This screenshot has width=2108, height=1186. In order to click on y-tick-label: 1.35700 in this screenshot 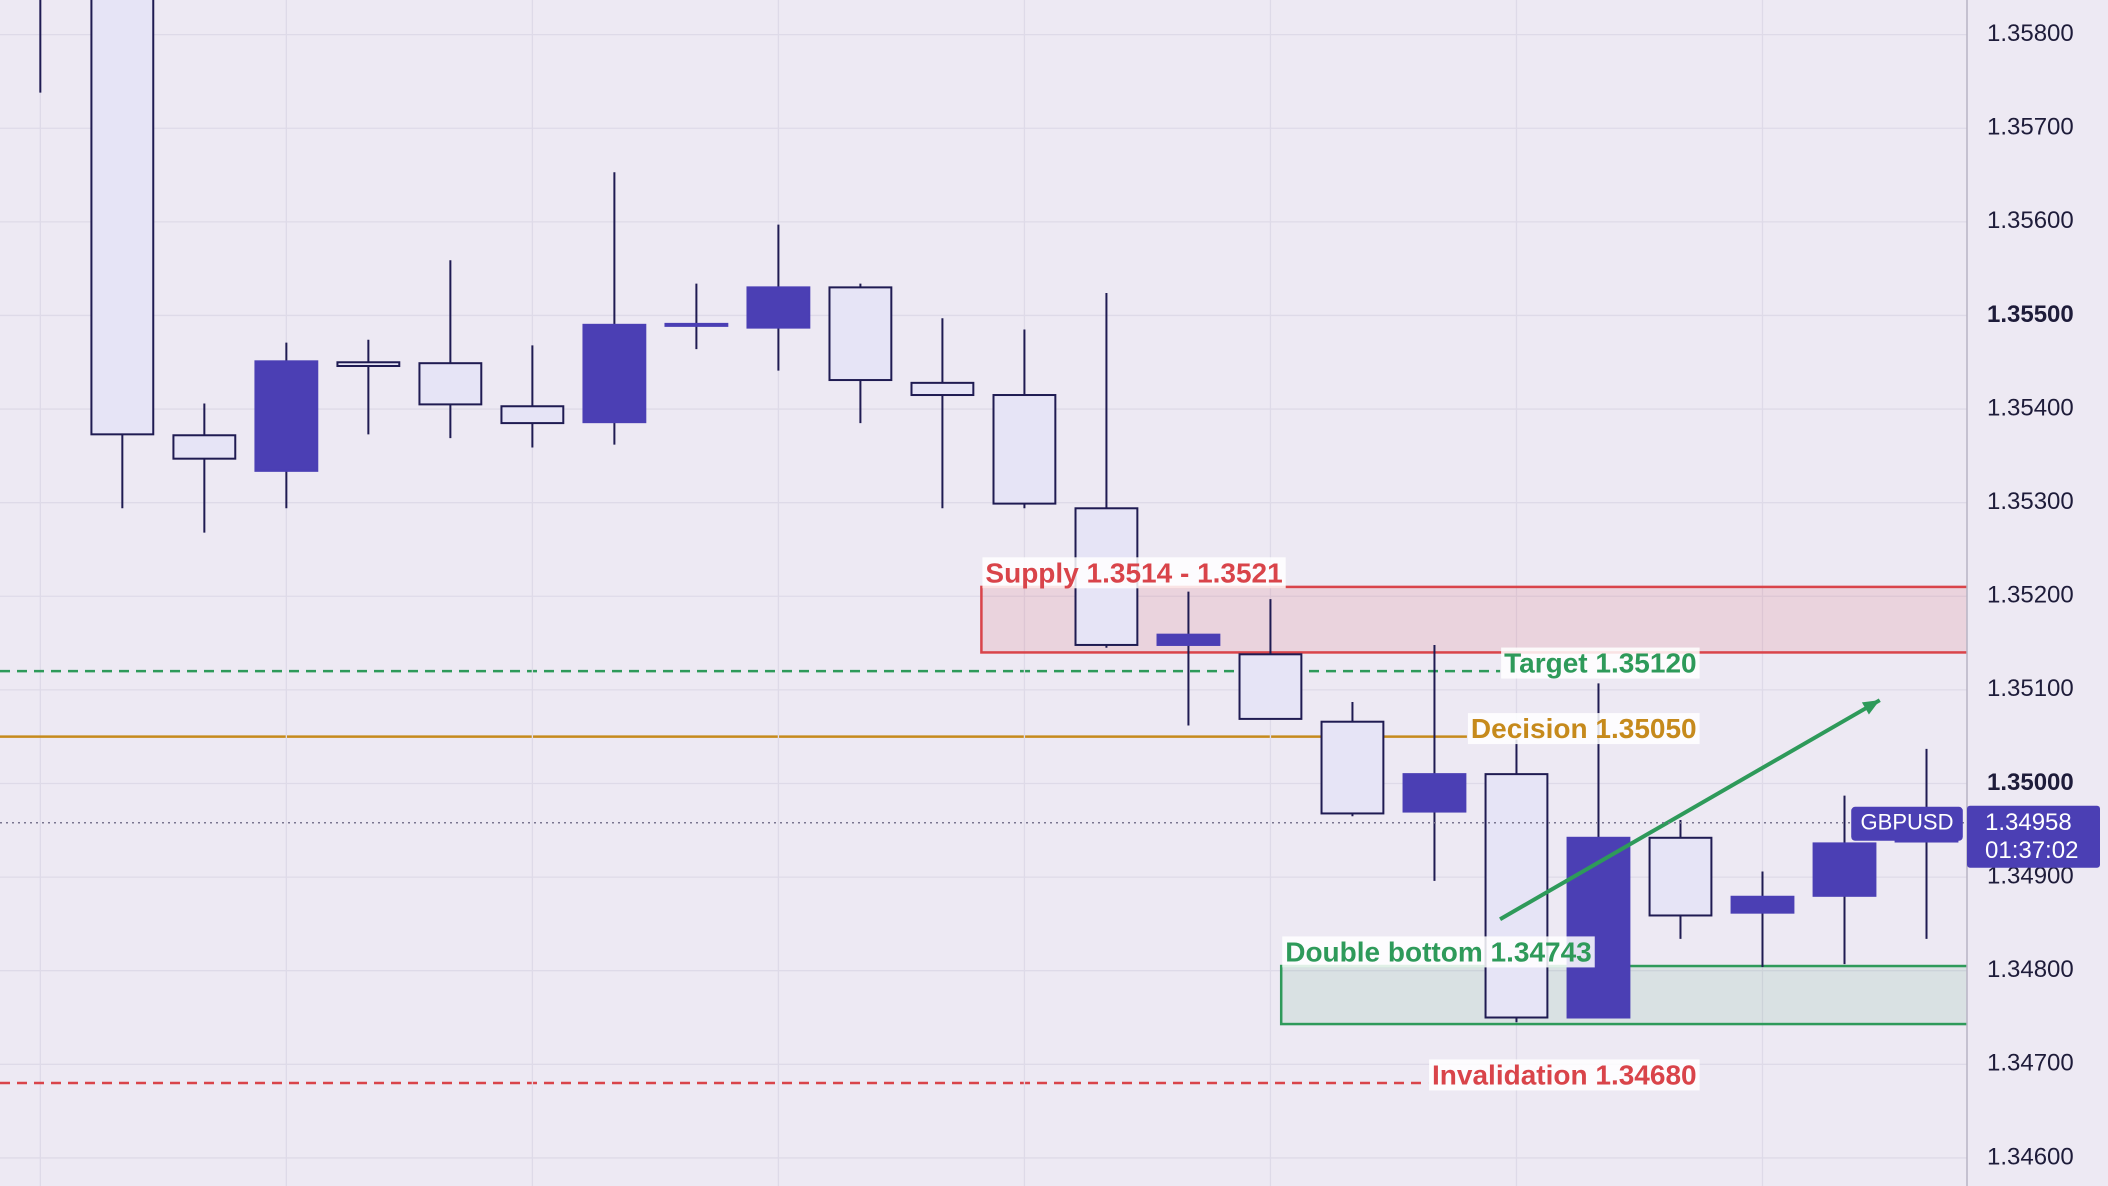, I will do `click(2030, 127)`.